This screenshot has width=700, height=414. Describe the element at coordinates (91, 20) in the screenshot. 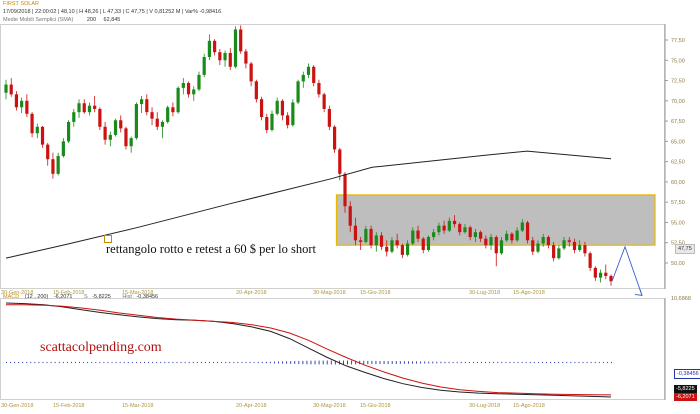

I see `sma-legend-period: 200` at that location.